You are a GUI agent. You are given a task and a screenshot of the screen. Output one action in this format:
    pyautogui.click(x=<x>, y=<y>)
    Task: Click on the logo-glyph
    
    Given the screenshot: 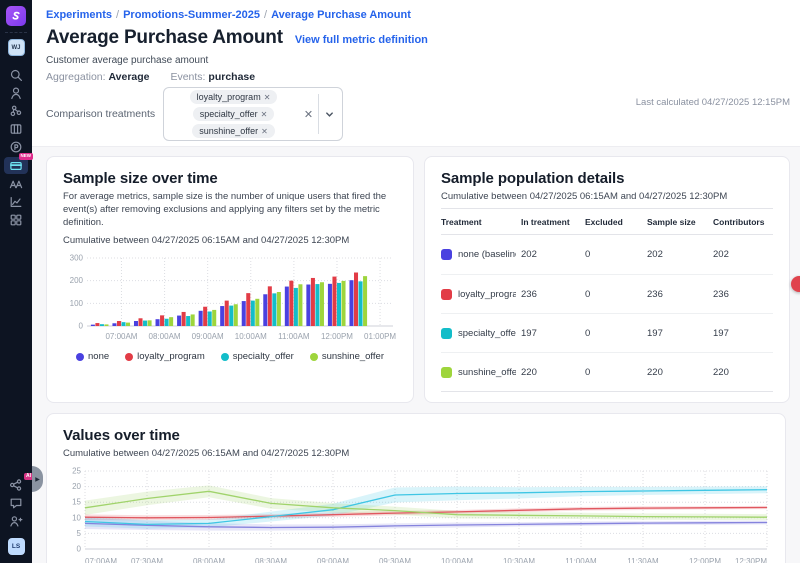 What is the action you would take?
    pyautogui.click(x=16, y=15)
    